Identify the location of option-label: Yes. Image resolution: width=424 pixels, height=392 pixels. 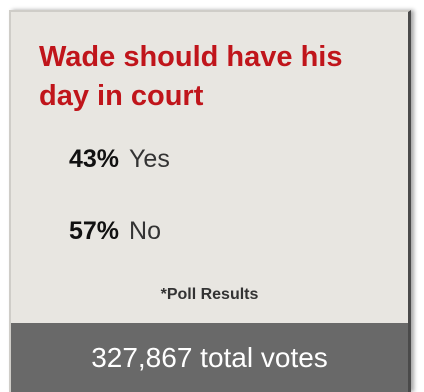
(149, 158).